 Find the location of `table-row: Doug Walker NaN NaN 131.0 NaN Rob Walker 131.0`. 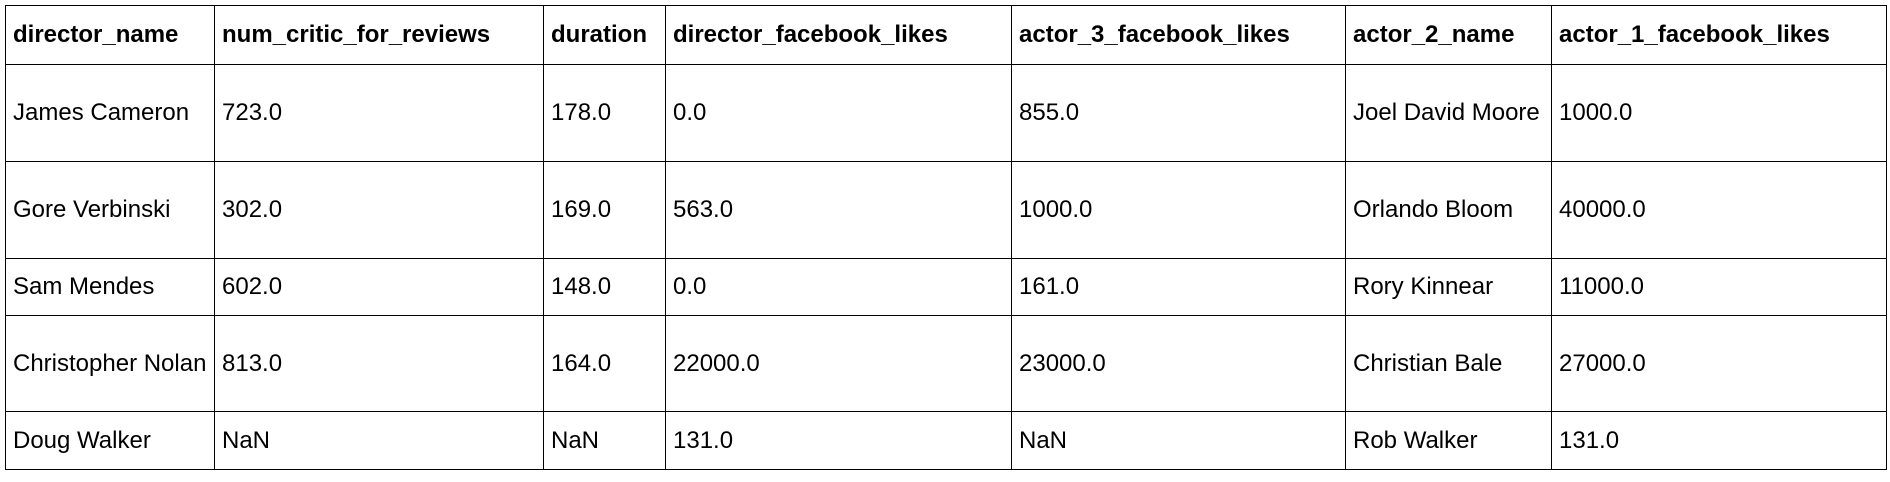

table-row: Doug Walker NaN NaN 131.0 NaN Rob Walker 131.0 is located at coordinates (946, 440).